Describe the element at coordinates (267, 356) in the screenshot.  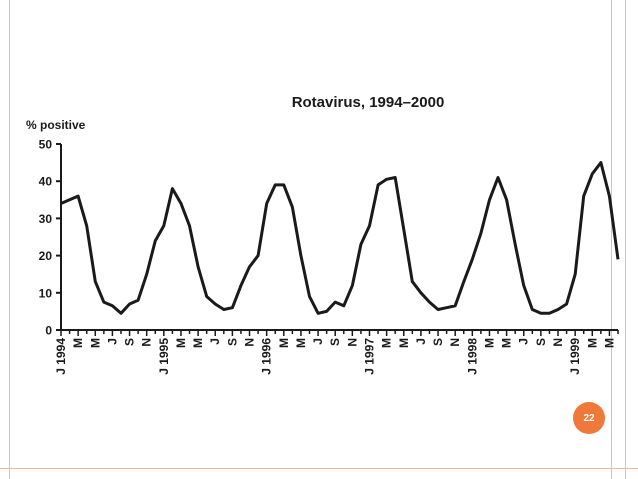
I see `x-tick-label: J 1996` at that location.